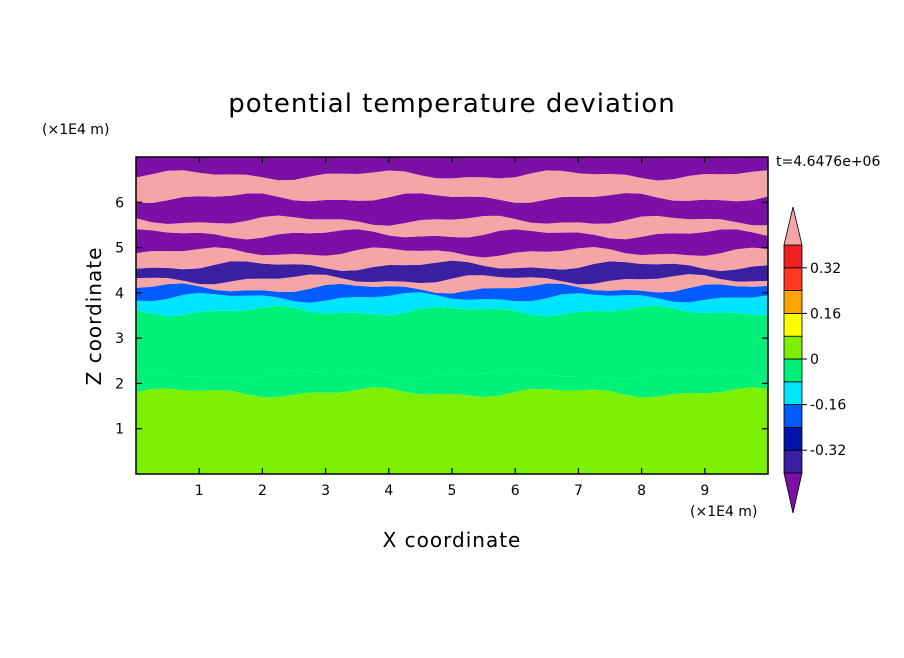  I want to click on y-tick-label: 5, so click(119, 249).